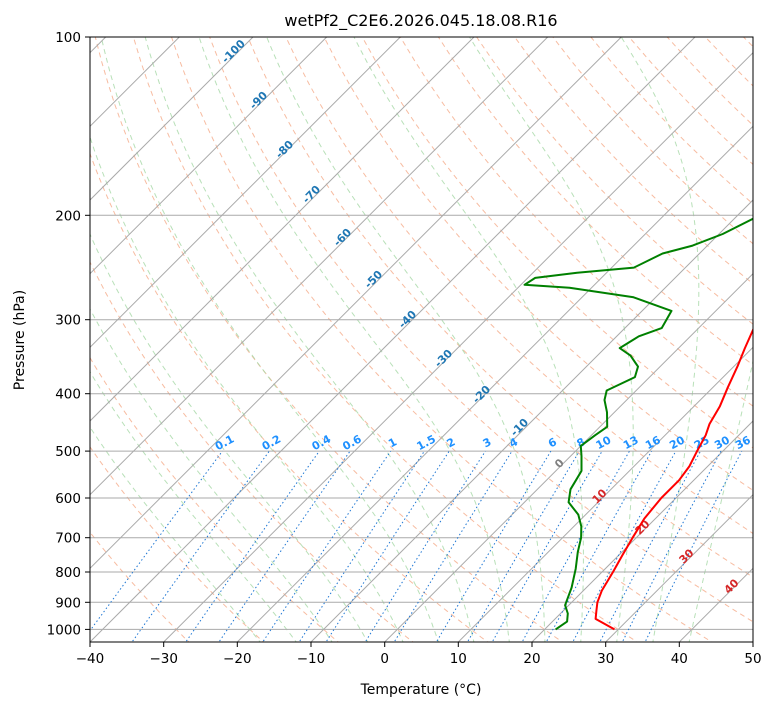  What do you see at coordinates (68, 539) in the screenshot?
I see `y-tick-label: 700` at bounding box center [68, 539].